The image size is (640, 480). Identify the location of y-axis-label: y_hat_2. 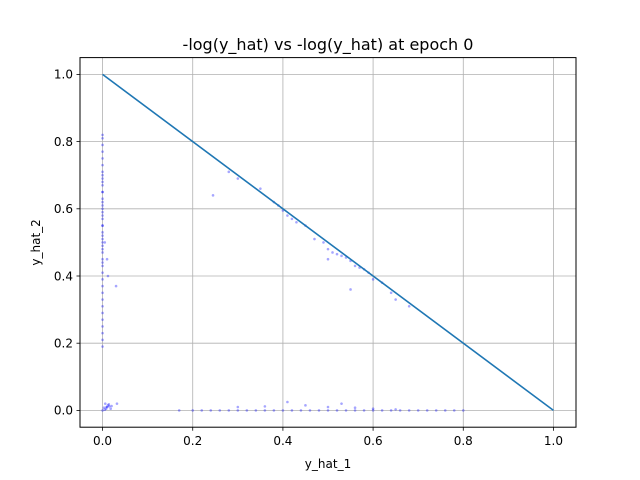
(36, 242).